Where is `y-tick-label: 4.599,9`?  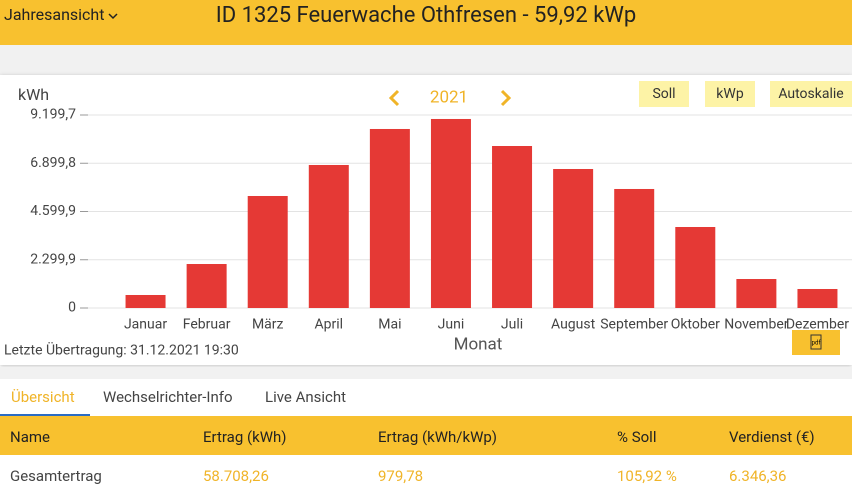 y-tick-label: 4.599,9 is located at coordinates (53, 211).